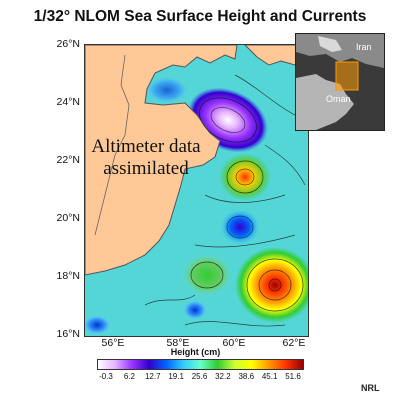  I want to click on border-line, so click(112, 145).